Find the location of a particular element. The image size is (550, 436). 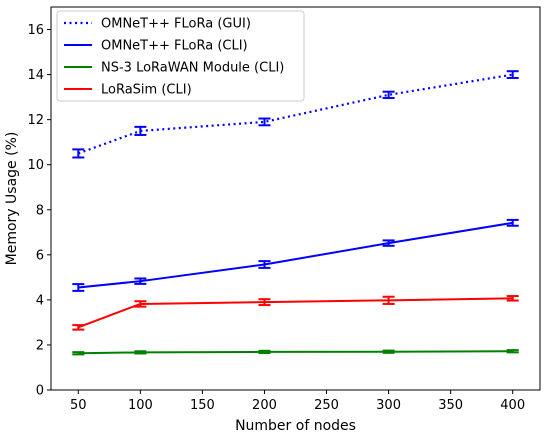

x-tick-label: 300 is located at coordinates (388, 405).